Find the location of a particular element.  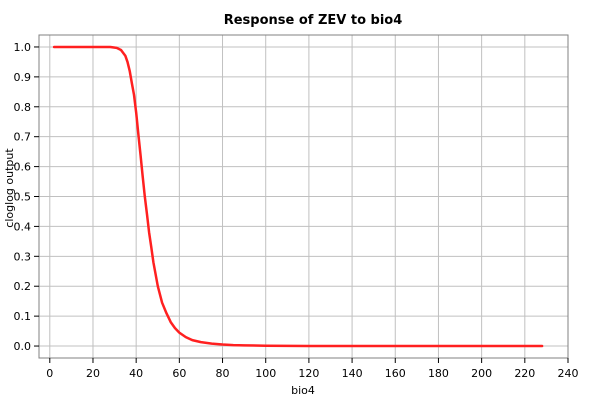

y-tick-label: 0.7 is located at coordinates (23, 137).